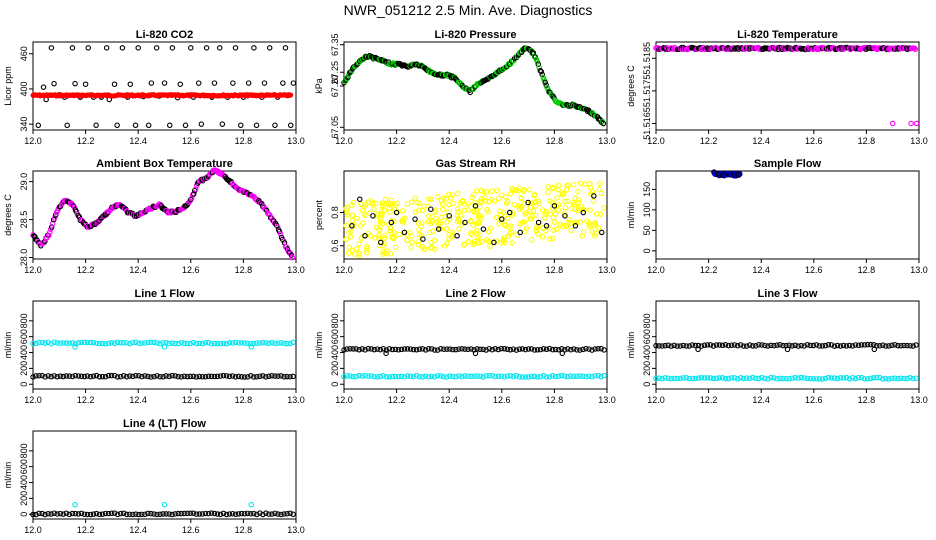  Describe the element at coordinates (8, 345) in the screenshot. I see `y-axis-label: ml/min` at that location.